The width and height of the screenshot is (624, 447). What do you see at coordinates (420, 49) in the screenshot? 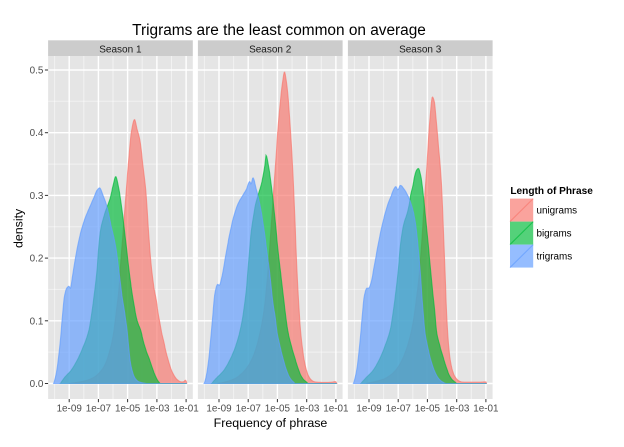
I see `svg-text: Season 3` at bounding box center [420, 49].